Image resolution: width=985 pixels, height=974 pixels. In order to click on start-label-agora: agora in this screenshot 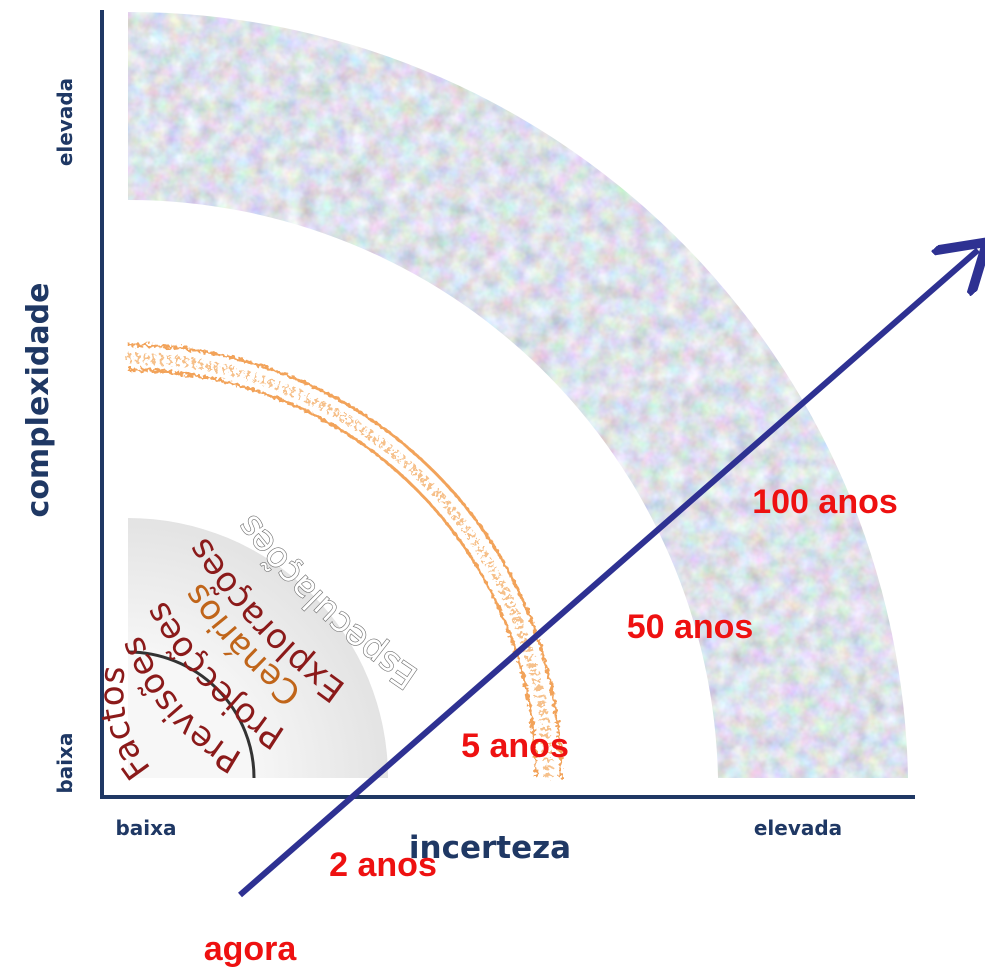, I will do `click(251, 949)`.